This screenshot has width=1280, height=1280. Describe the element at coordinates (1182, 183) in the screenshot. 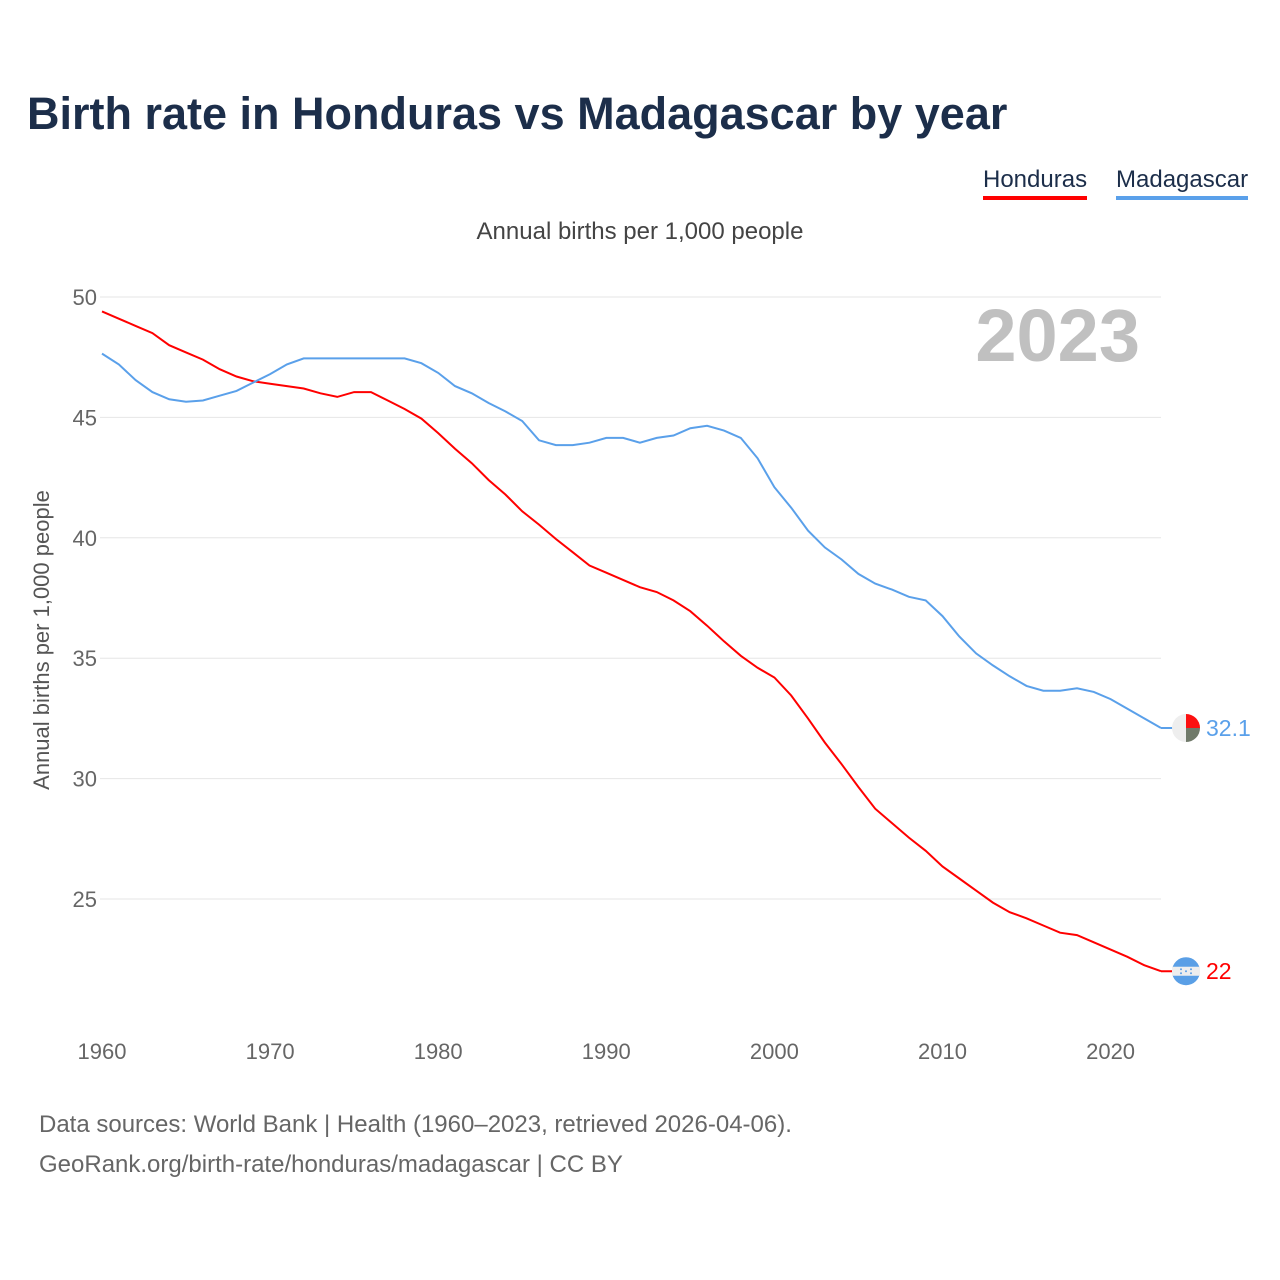

I see `legend-madagascar: Madagascar` at that location.